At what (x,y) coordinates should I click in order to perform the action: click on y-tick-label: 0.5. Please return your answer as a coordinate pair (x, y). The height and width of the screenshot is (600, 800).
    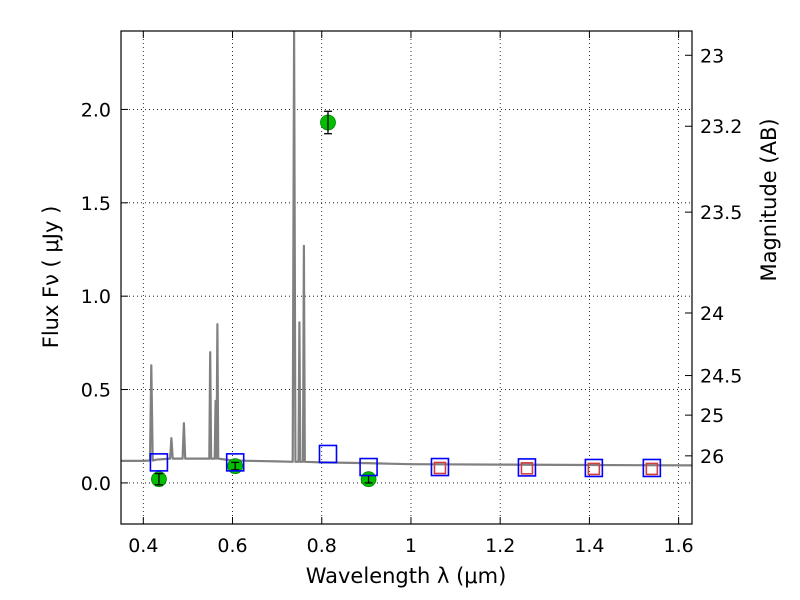
    Looking at the image, I should click on (96, 391).